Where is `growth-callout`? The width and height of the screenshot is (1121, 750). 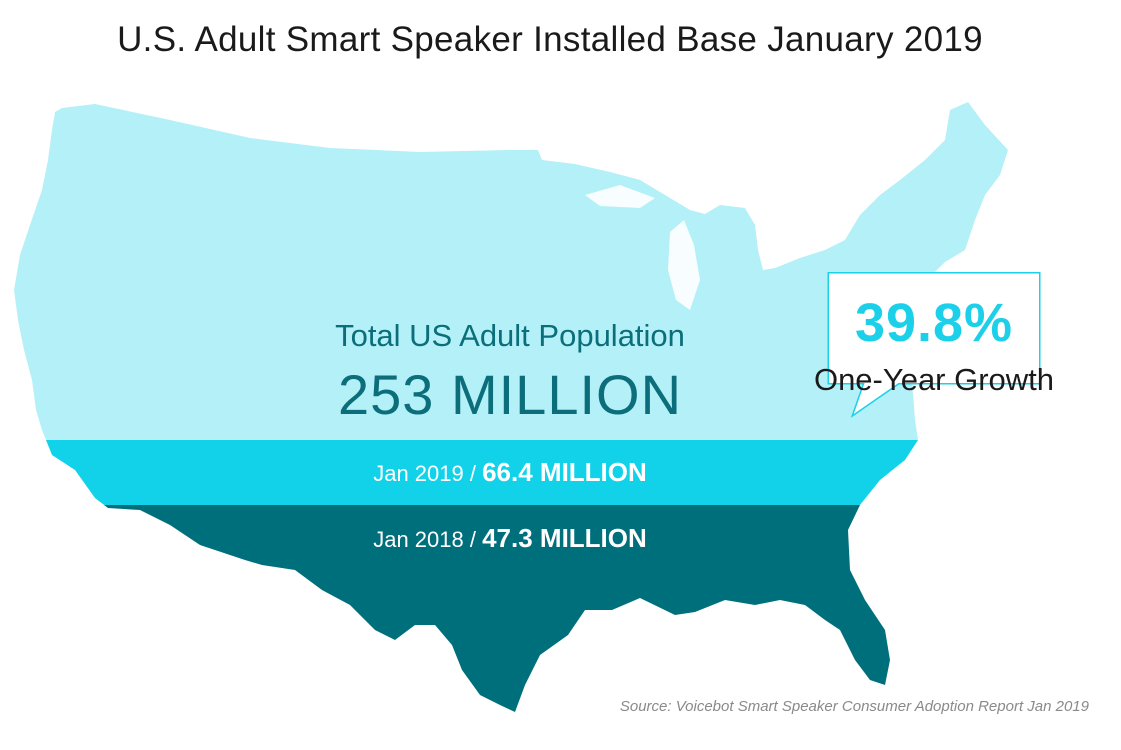
growth-callout is located at coordinates (934, 345).